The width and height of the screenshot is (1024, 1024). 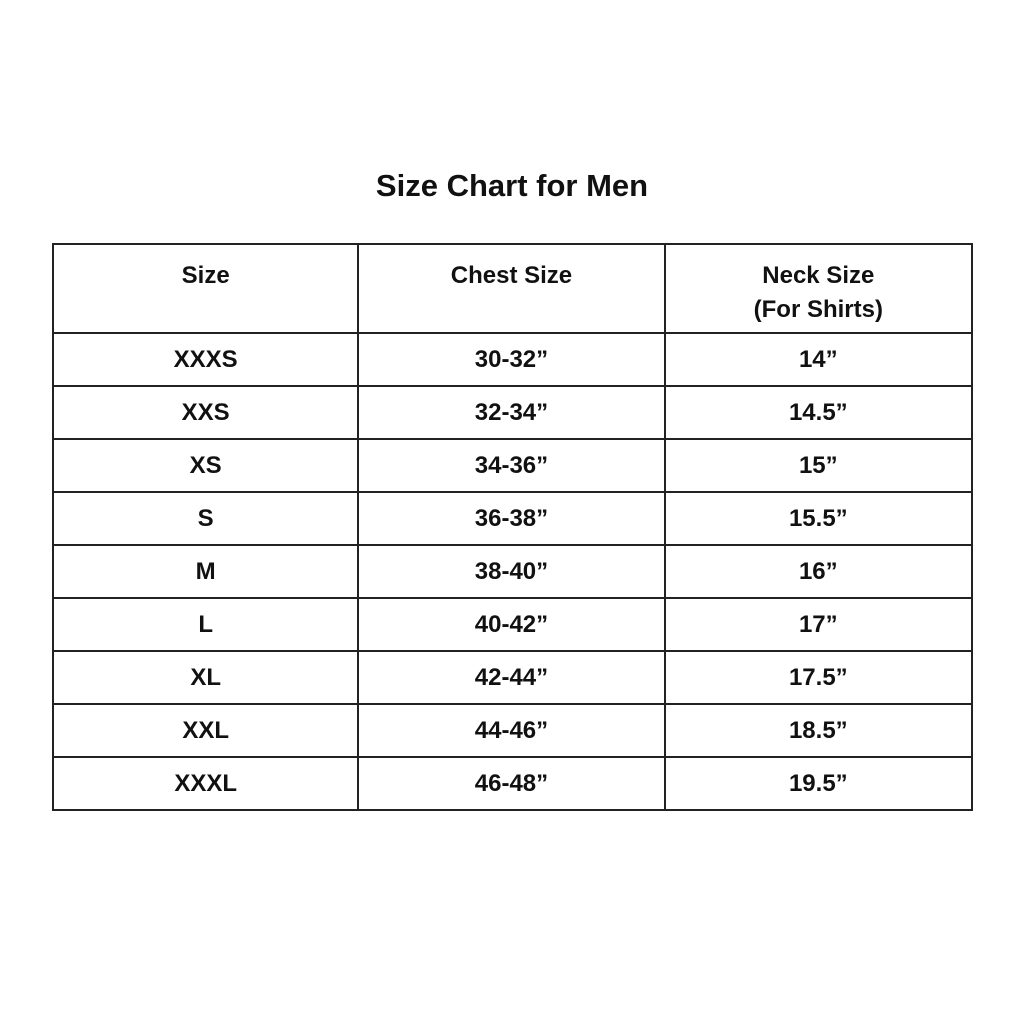 I want to click on cell-chest: 34-36”, so click(x=511, y=465).